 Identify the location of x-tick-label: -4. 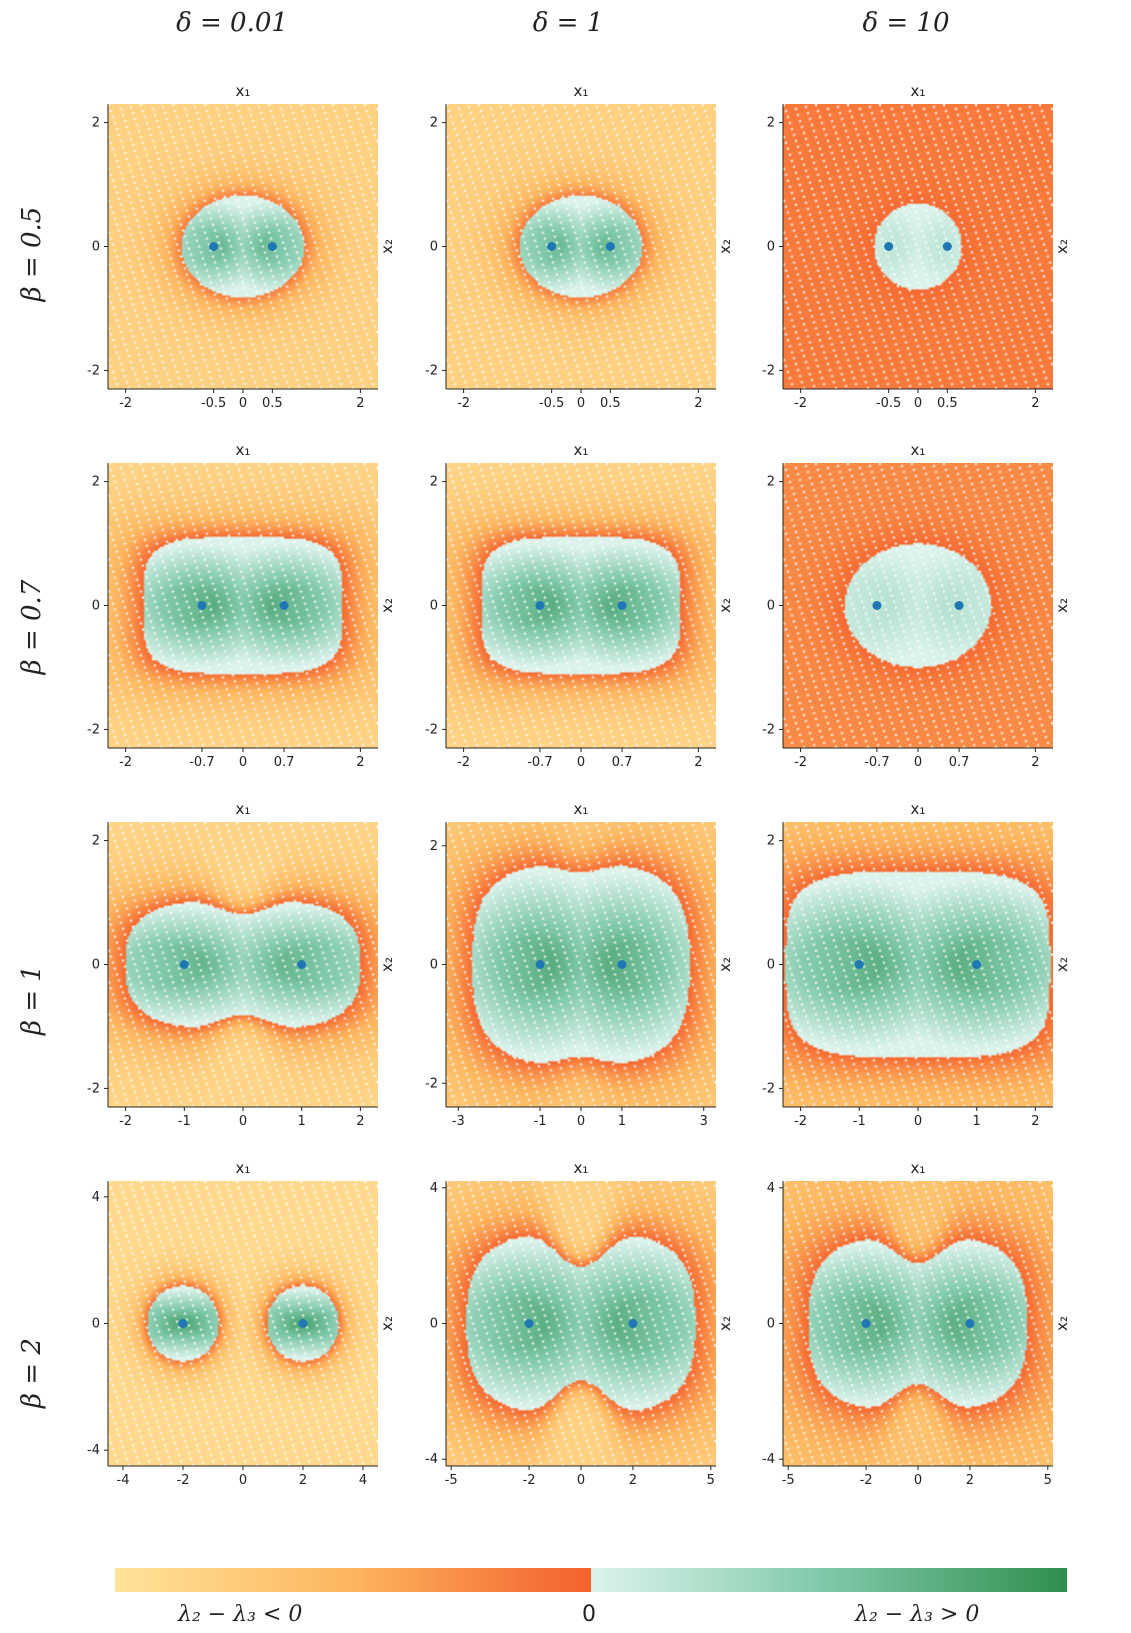
(123, 1480).